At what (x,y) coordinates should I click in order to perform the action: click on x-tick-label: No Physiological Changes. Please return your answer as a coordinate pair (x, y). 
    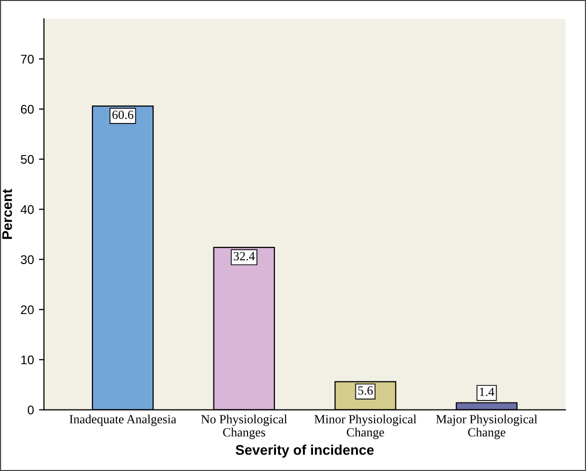
    Looking at the image, I should click on (244, 427).